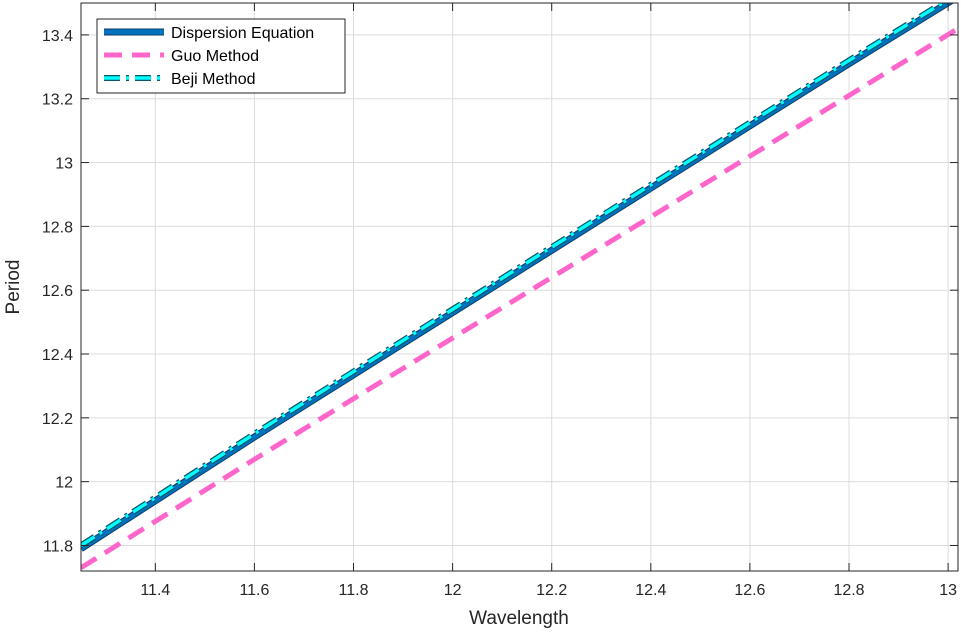  I want to click on y-tick-label: 13.2, so click(57, 100).